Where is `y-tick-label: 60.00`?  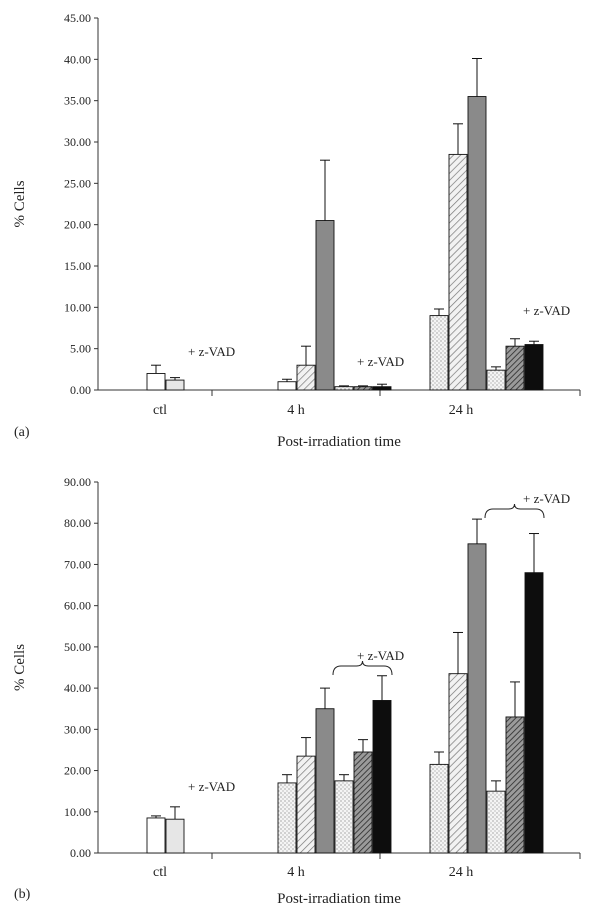
y-tick-label: 60.00 is located at coordinates (77, 606).